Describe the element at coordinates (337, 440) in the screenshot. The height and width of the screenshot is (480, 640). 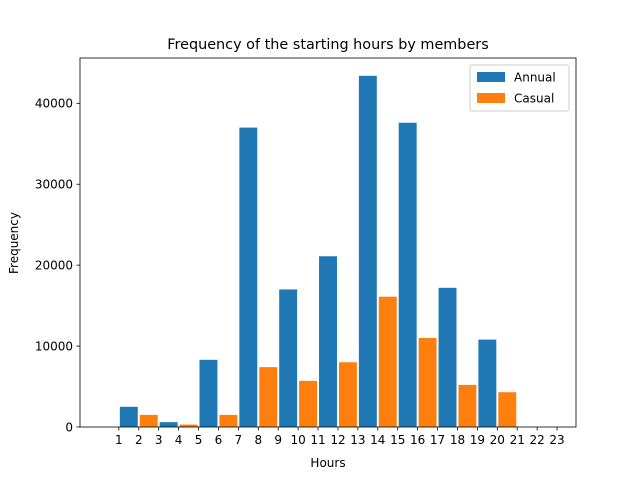
I see `x-tick-label: 12` at that location.